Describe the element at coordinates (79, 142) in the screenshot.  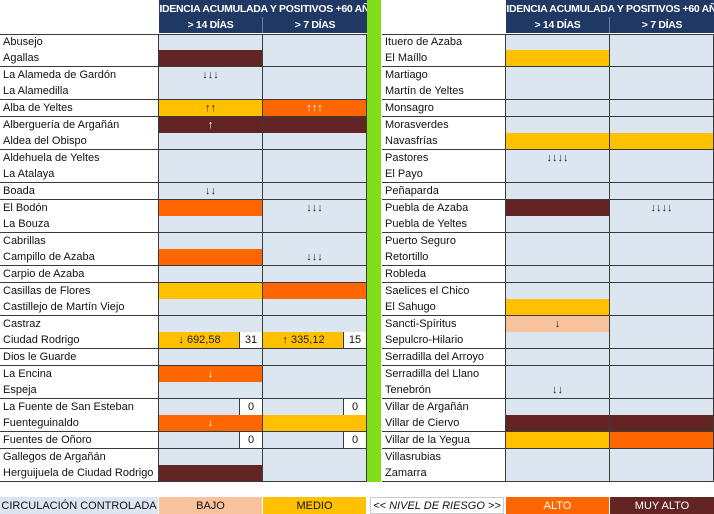
I see `municipality-name: Aldea del Obispo` at that location.